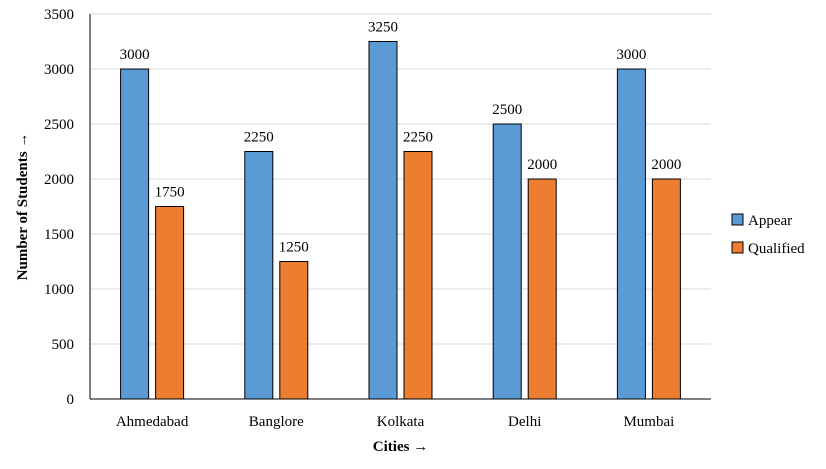 This screenshot has width=826, height=469. What do you see at coordinates (59, 180) in the screenshot?
I see `y-tick-label: 2000` at bounding box center [59, 180].